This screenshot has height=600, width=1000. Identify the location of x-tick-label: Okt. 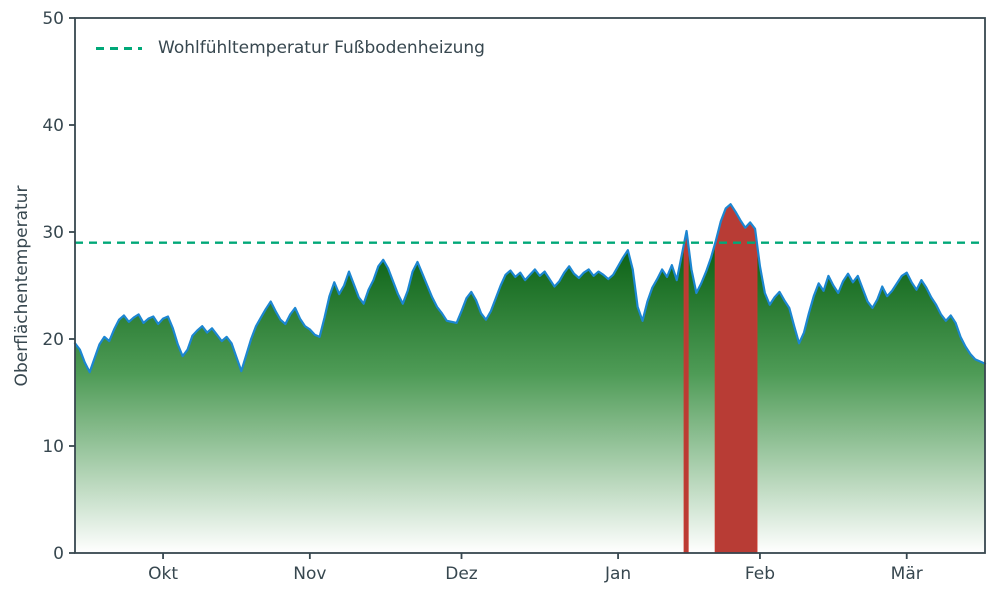
(163, 574).